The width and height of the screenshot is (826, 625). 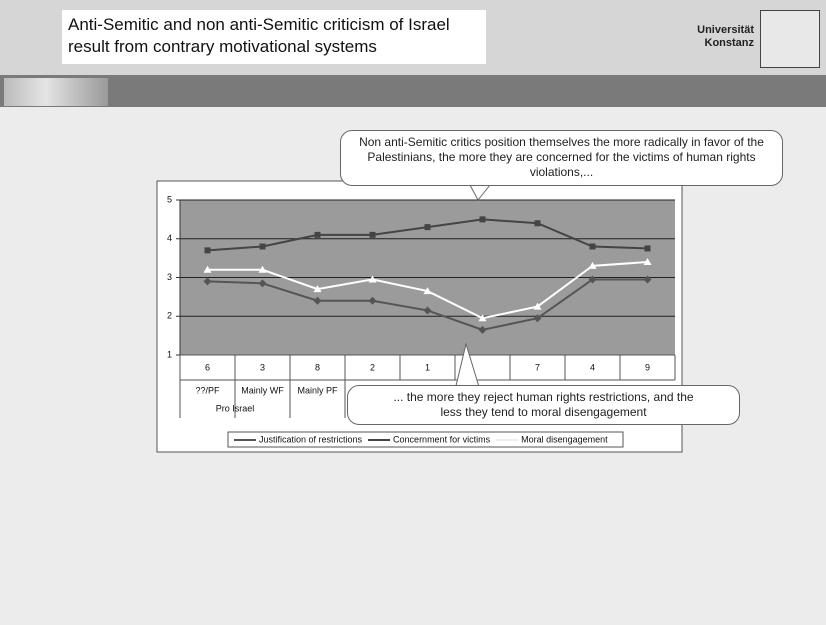 What do you see at coordinates (169, 199) in the screenshot?
I see `y-tick-label: 5` at bounding box center [169, 199].